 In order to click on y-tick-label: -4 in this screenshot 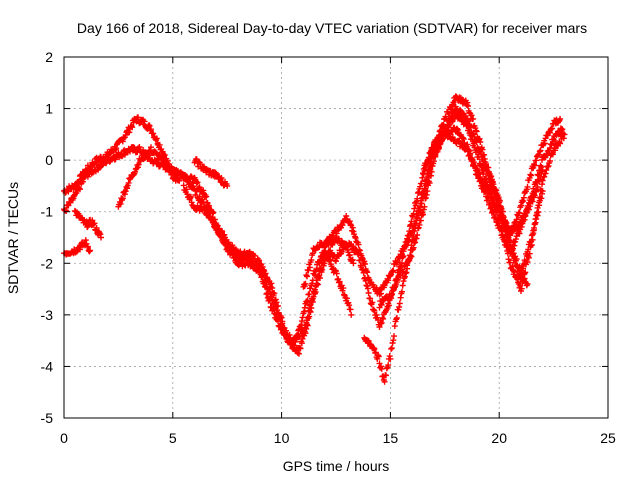, I will do `click(47, 366)`.